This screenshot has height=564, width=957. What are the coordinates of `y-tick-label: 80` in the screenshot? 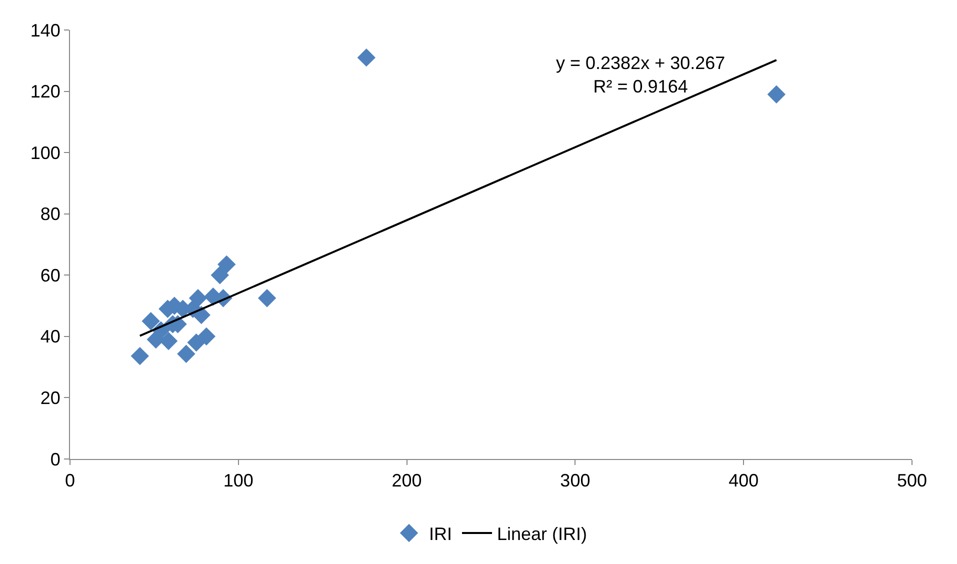 It's located at (50, 214).